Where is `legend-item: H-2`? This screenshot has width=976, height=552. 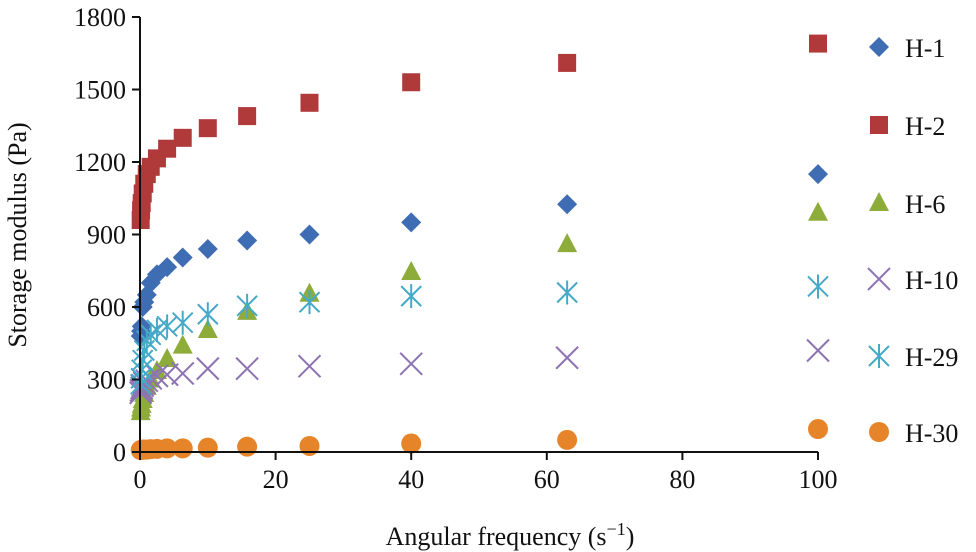
legend-item: H-2 is located at coordinates (907, 126).